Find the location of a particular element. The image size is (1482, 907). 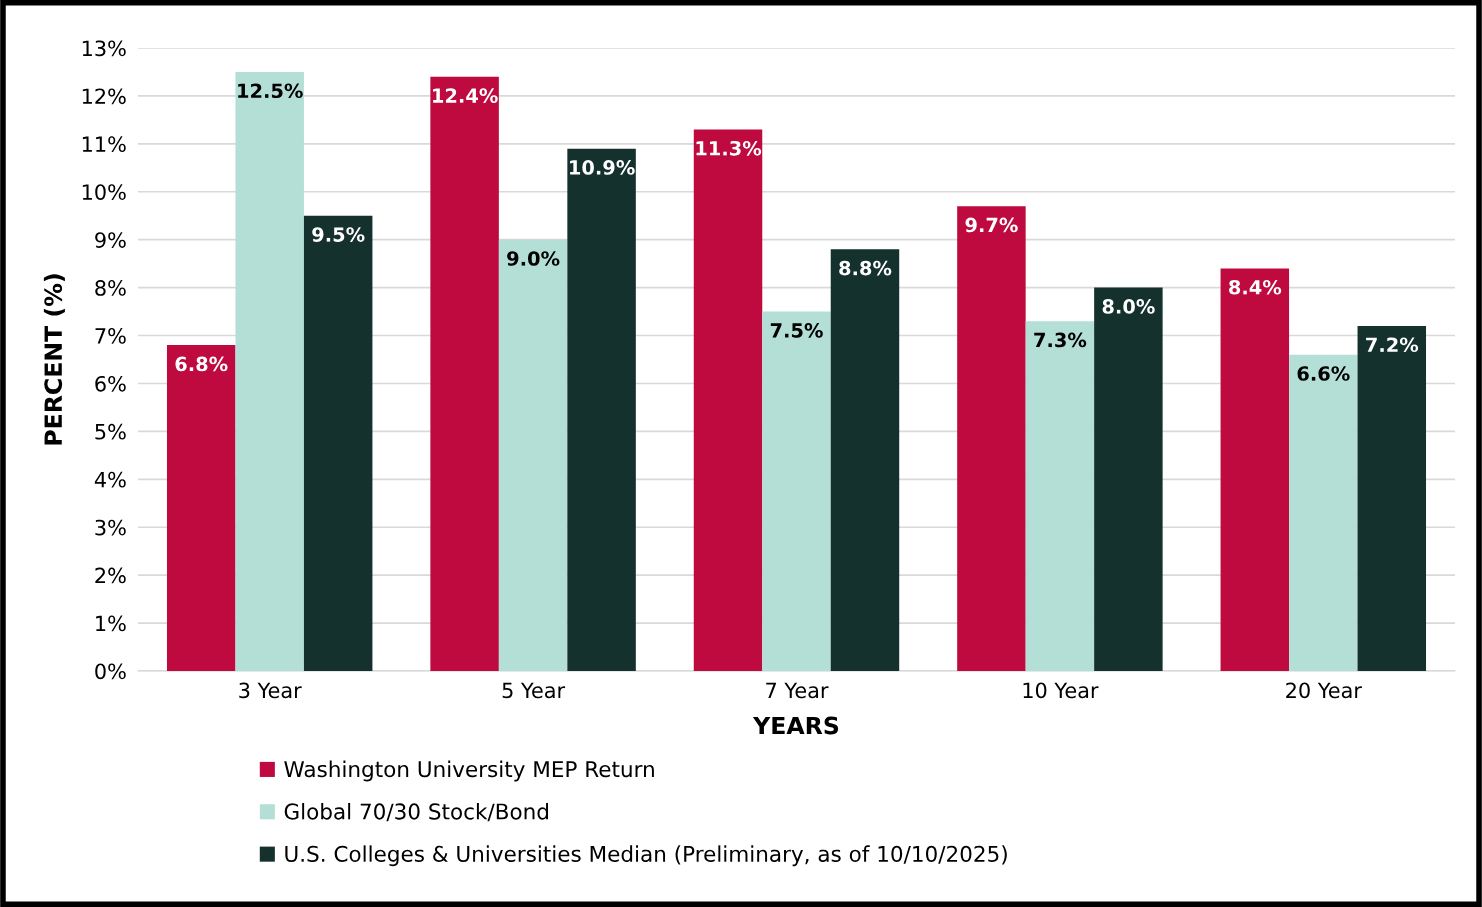

data-label: 7.3% is located at coordinates (1060, 340).